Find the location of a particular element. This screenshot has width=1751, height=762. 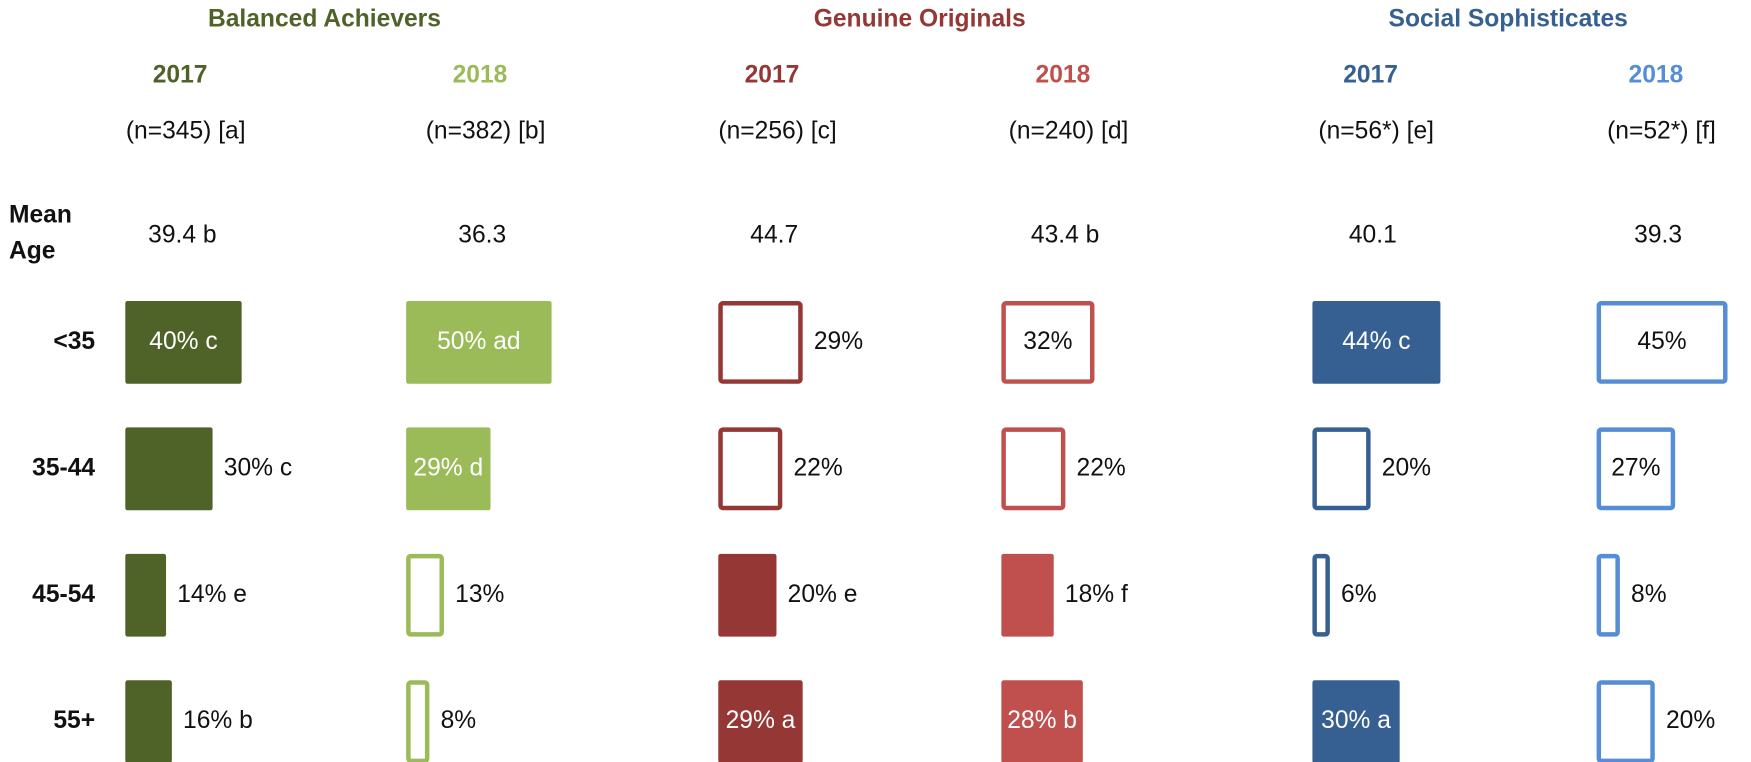

mean-age: 39.3 is located at coordinates (1658, 235).